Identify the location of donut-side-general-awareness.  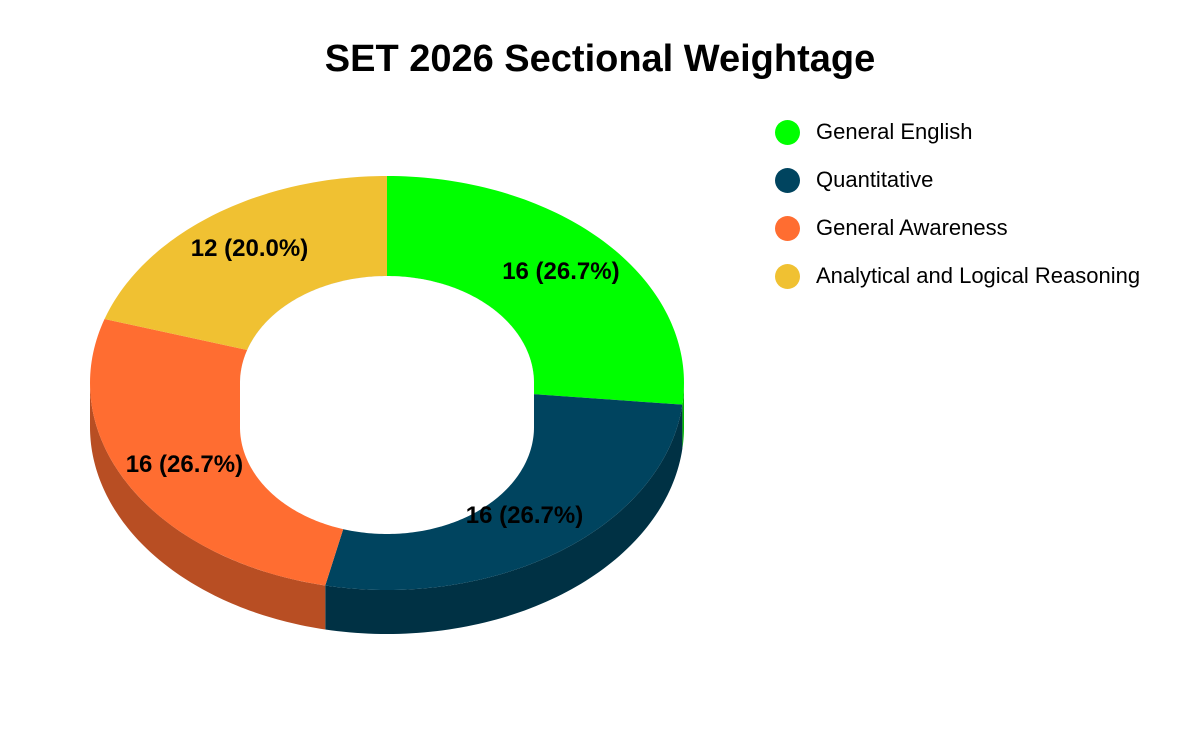
(208, 506).